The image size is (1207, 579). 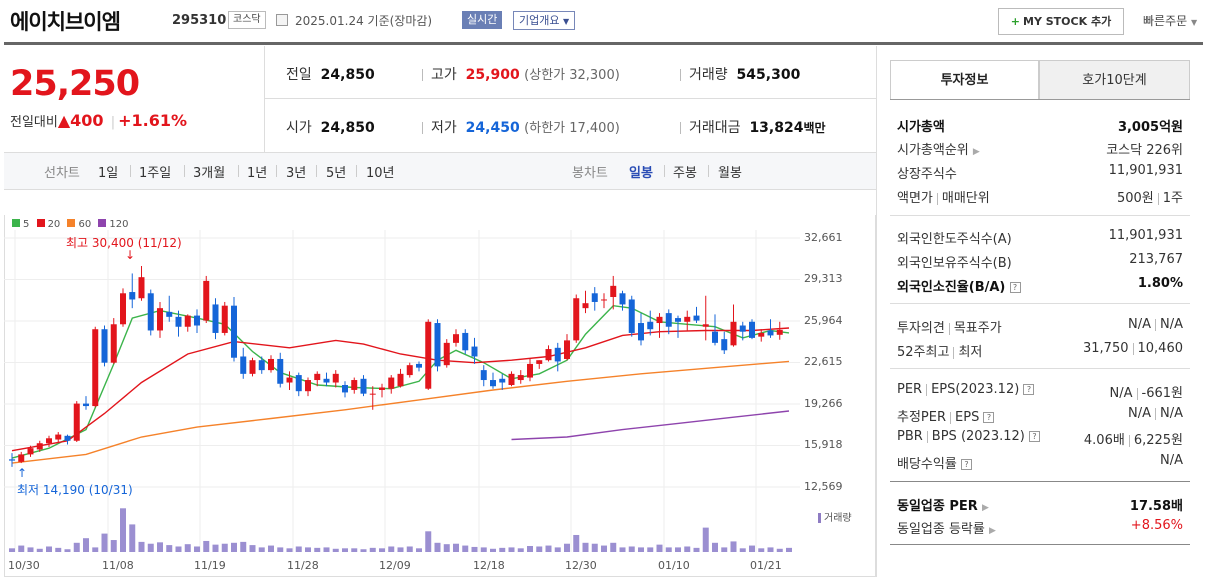 What do you see at coordinates (1061, 21) in the screenshot?
I see `mystock-add-button: + MY STOCK 추가` at bounding box center [1061, 21].